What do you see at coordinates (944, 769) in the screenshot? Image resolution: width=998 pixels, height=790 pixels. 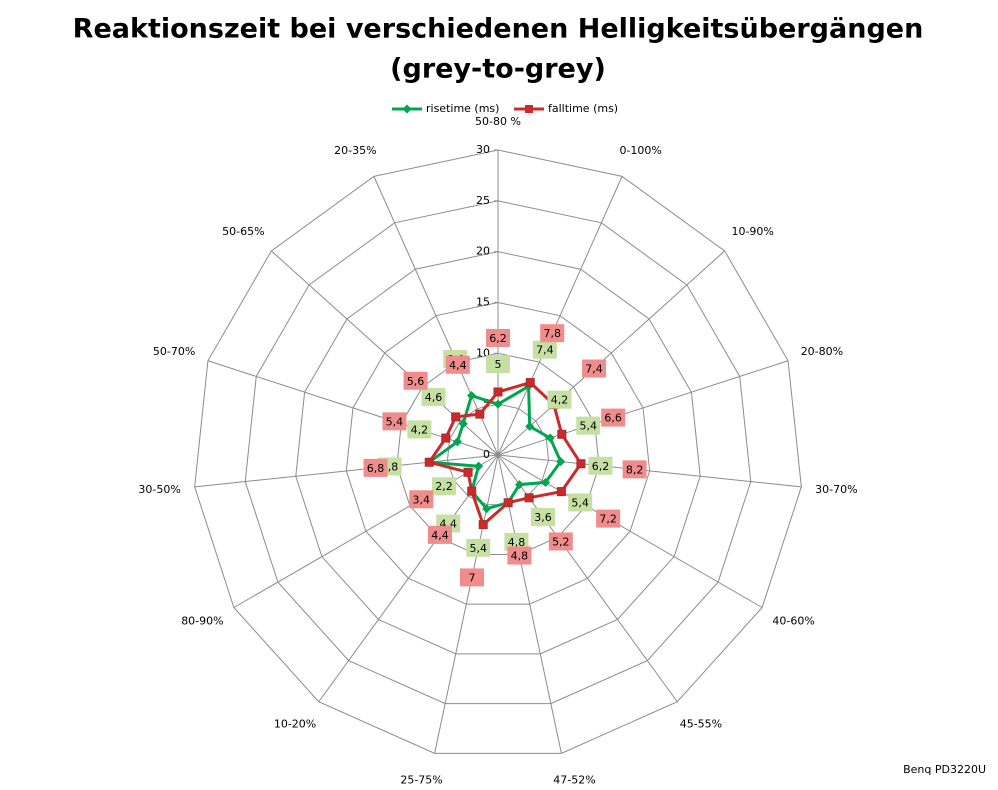 I see `footnote: Benq PD3220U` at bounding box center [944, 769].